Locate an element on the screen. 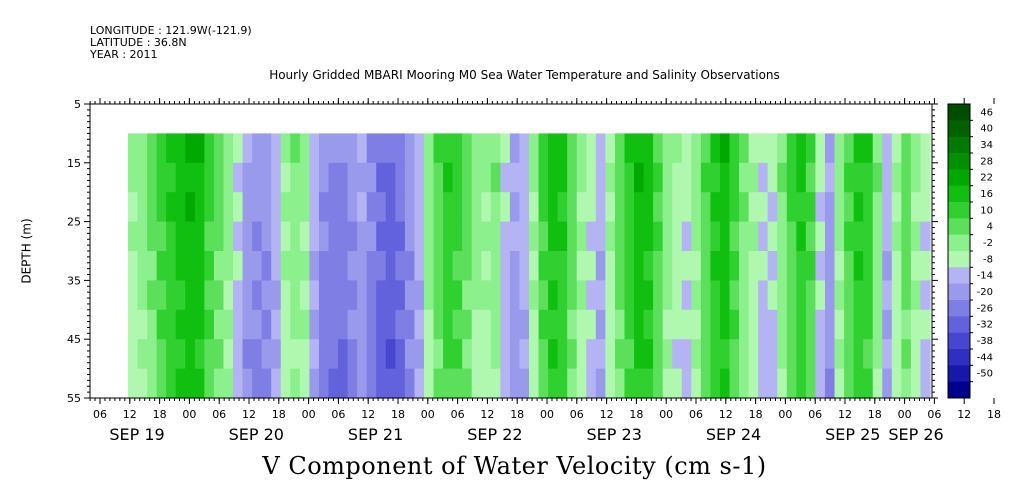 This screenshot has height=504, width=1009. colorbar-label: 28 is located at coordinates (986, 161).